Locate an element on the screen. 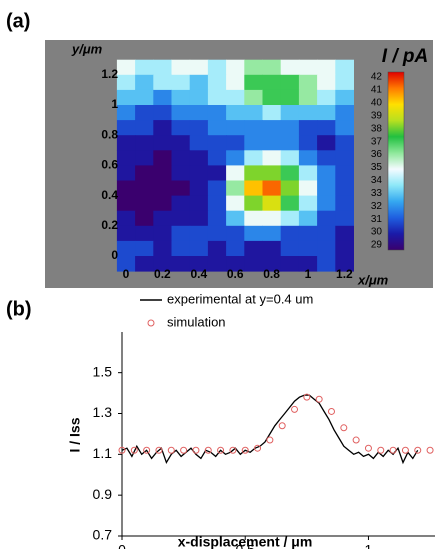 The width and height of the screenshot is (435, 549). legend-label: experimental at y=0.4 um is located at coordinates (240, 298).